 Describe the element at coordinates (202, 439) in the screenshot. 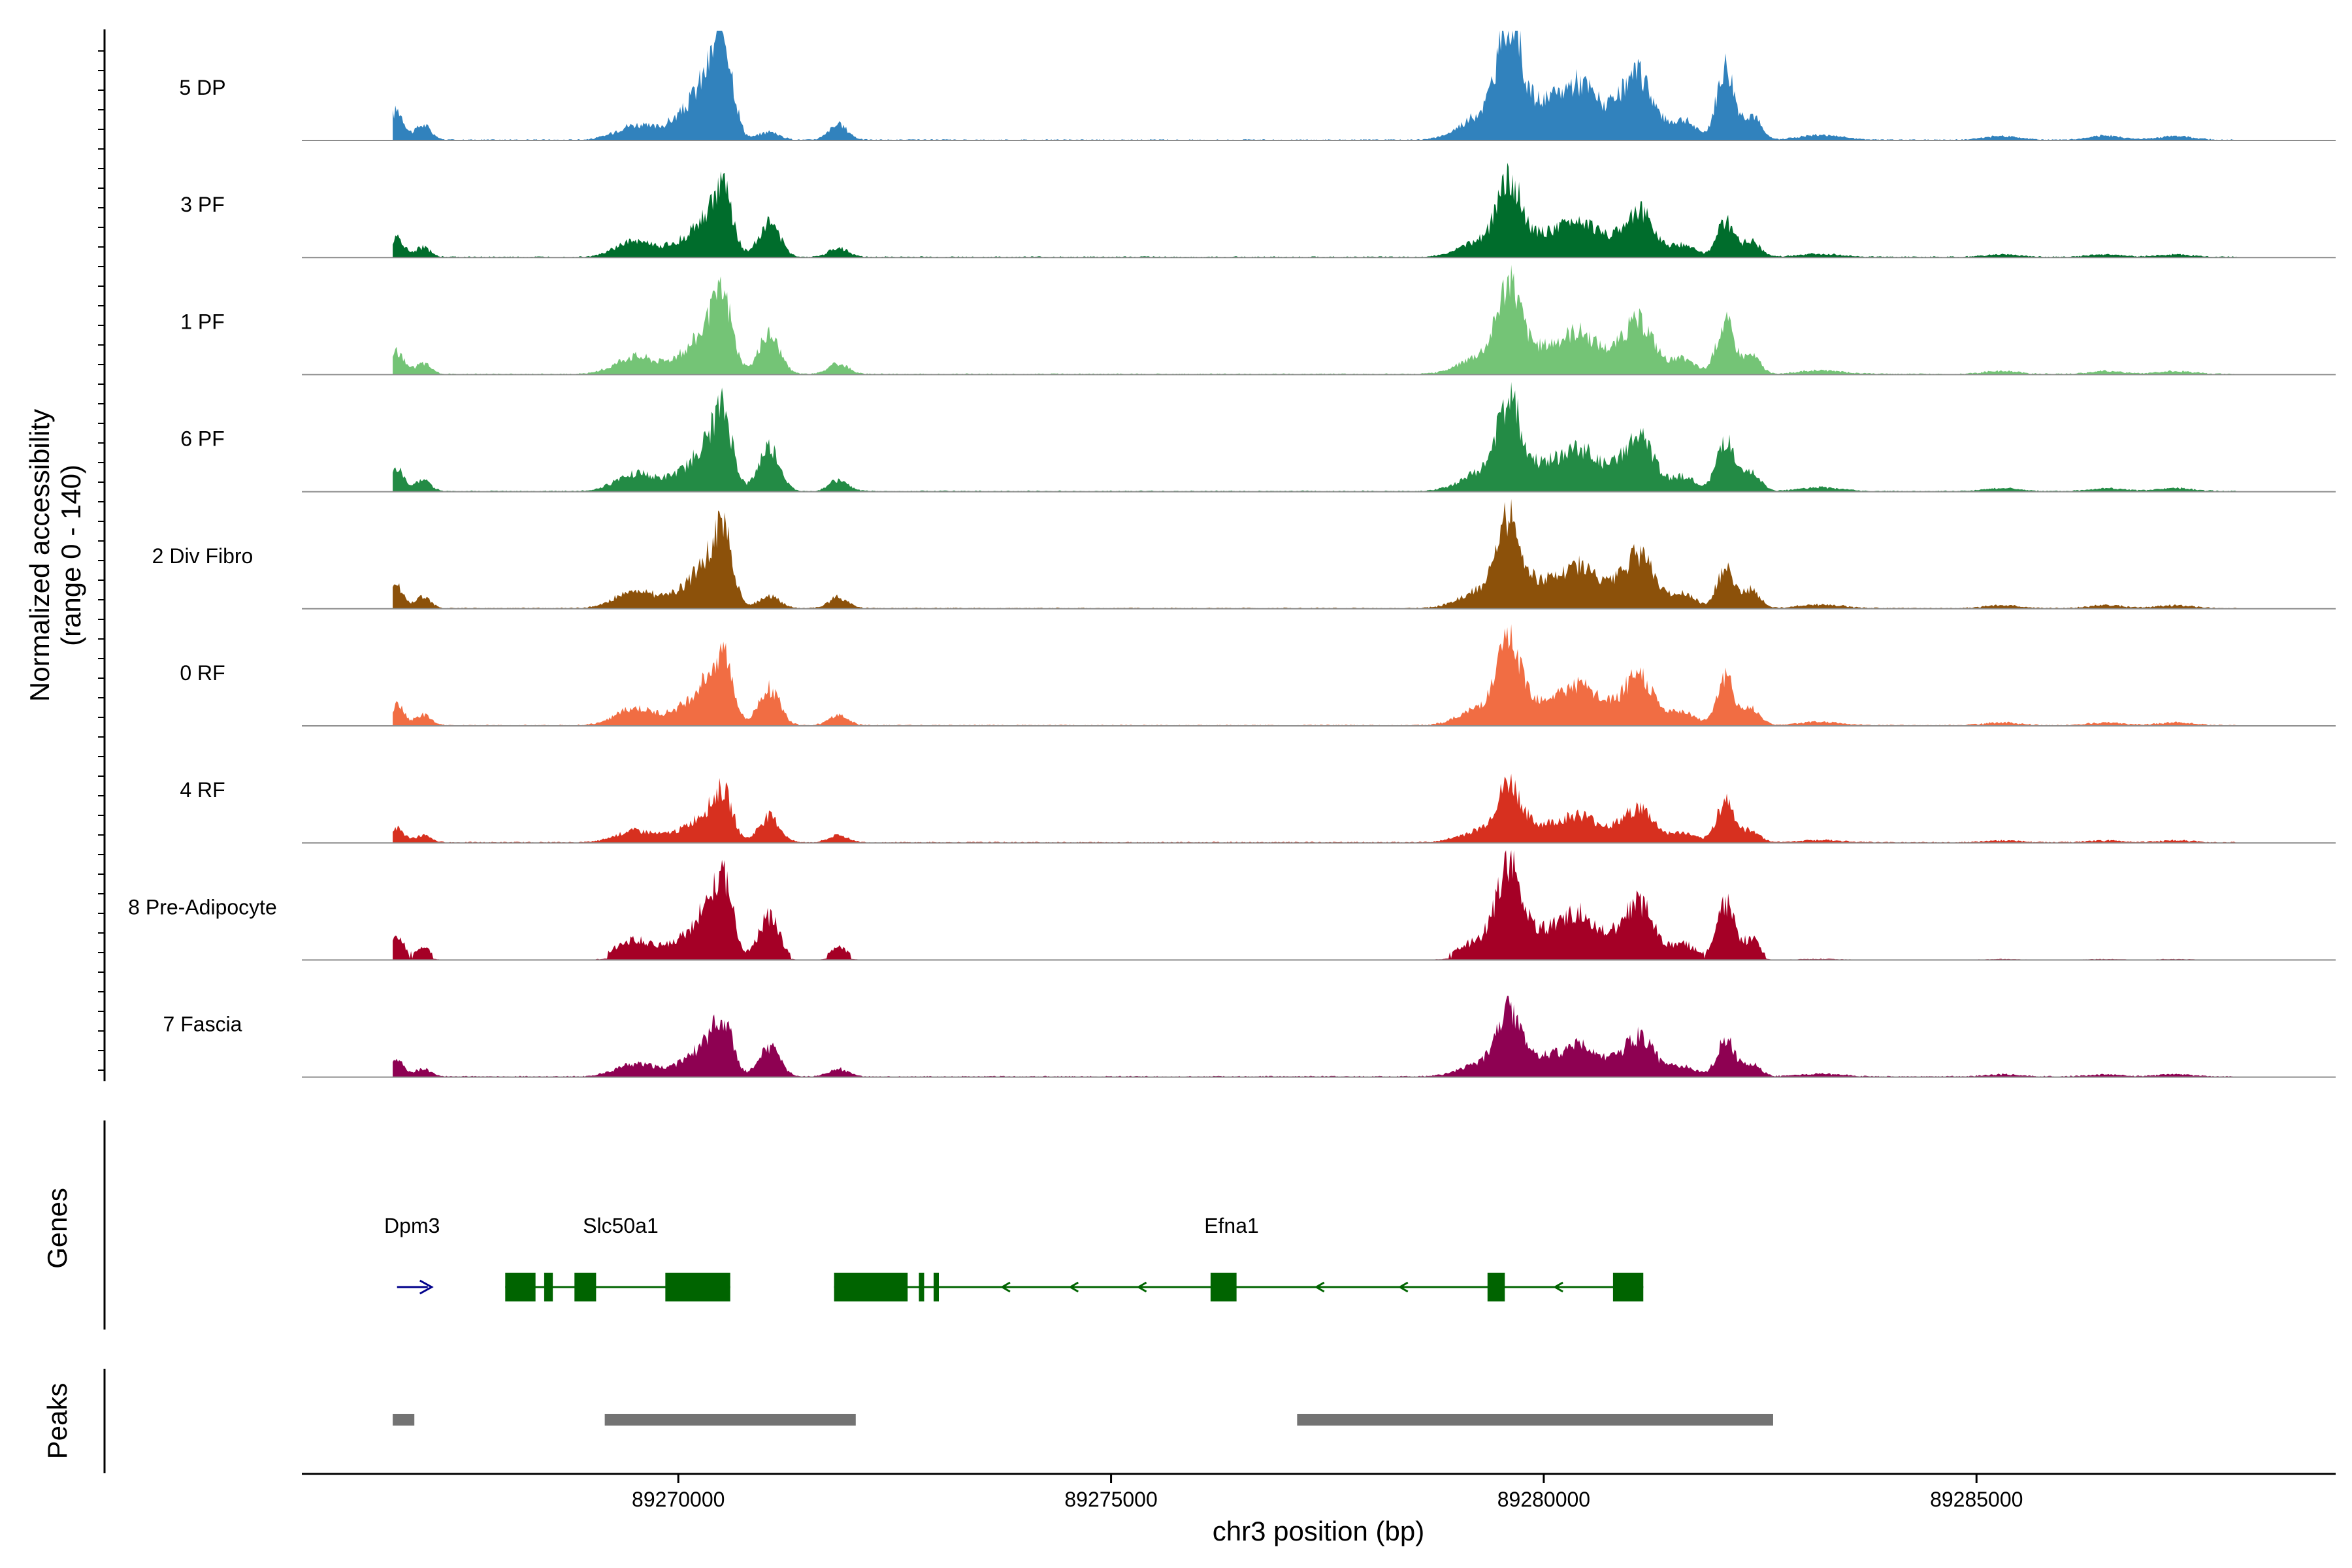

I see `track-label: 6 PF` at that location.